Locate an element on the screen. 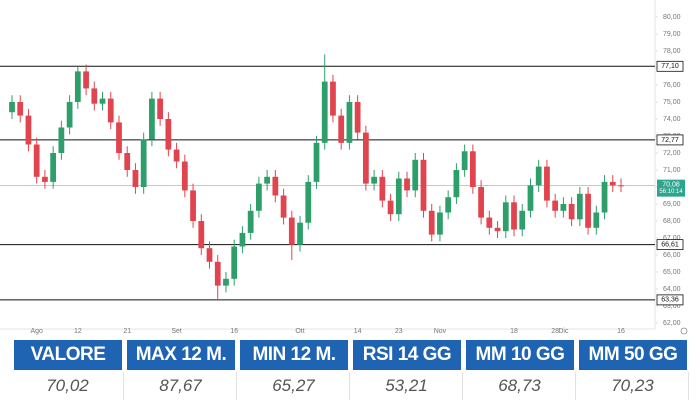  table-value: 65,27 is located at coordinates (294, 386).